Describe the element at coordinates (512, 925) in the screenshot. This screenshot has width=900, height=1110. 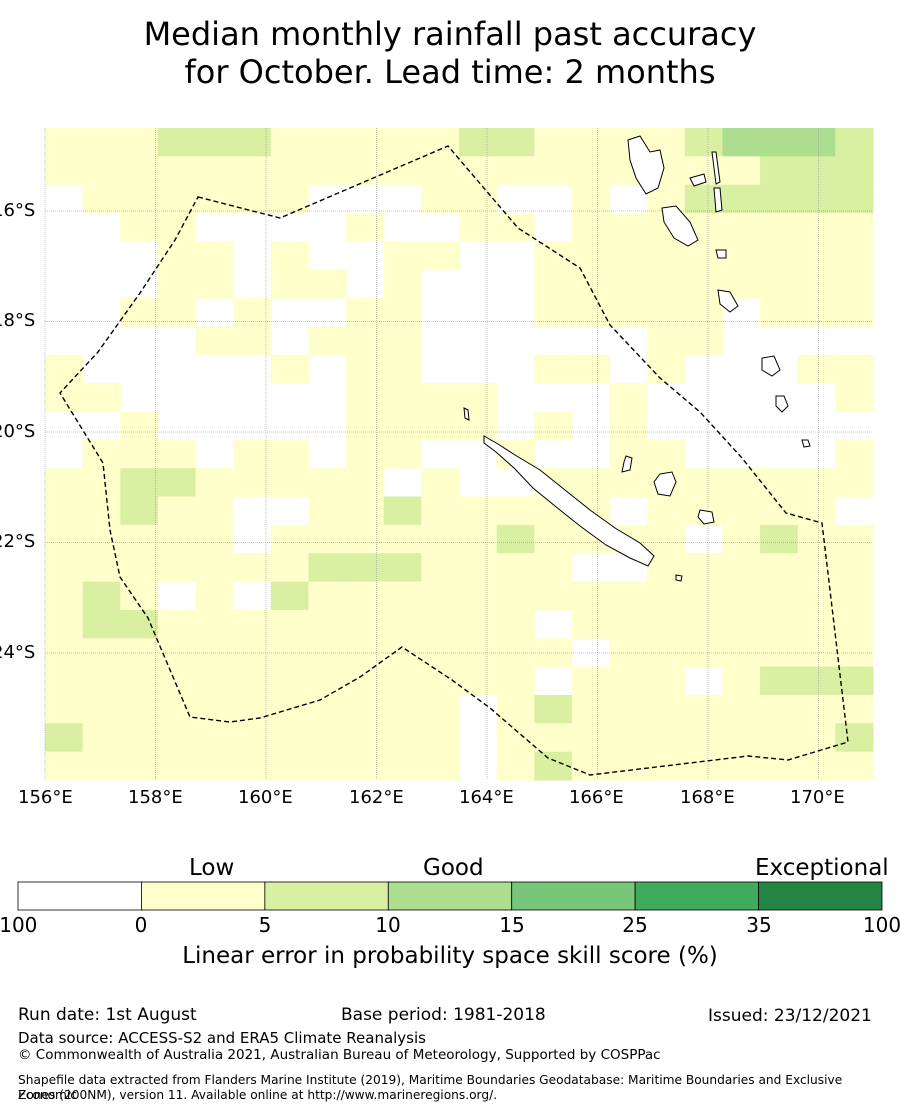
I see `colorbar-tick: 15` at that location.